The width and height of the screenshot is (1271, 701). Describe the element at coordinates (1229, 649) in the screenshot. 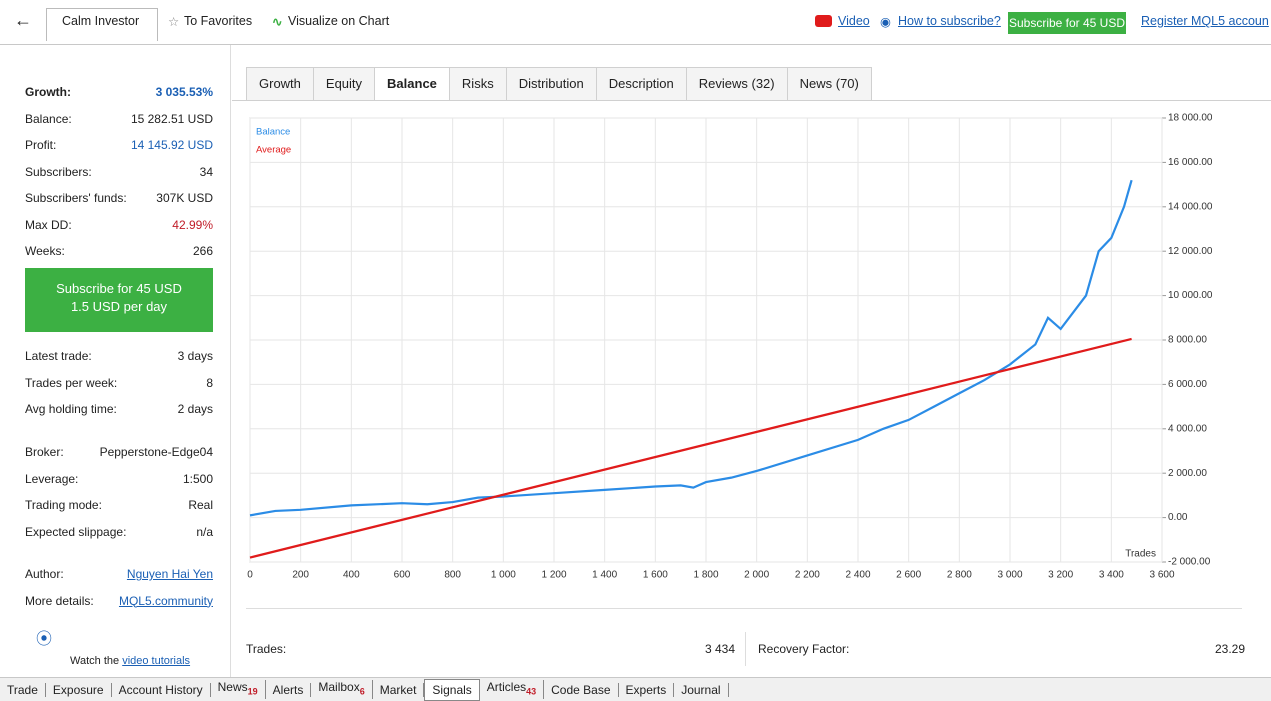

I see `summary-value: 23.29` at that location.